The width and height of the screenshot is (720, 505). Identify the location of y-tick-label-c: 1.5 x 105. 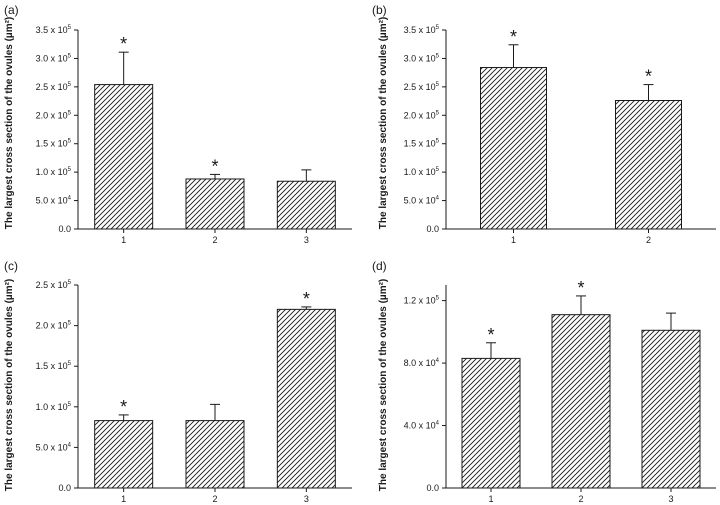
(54, 366).